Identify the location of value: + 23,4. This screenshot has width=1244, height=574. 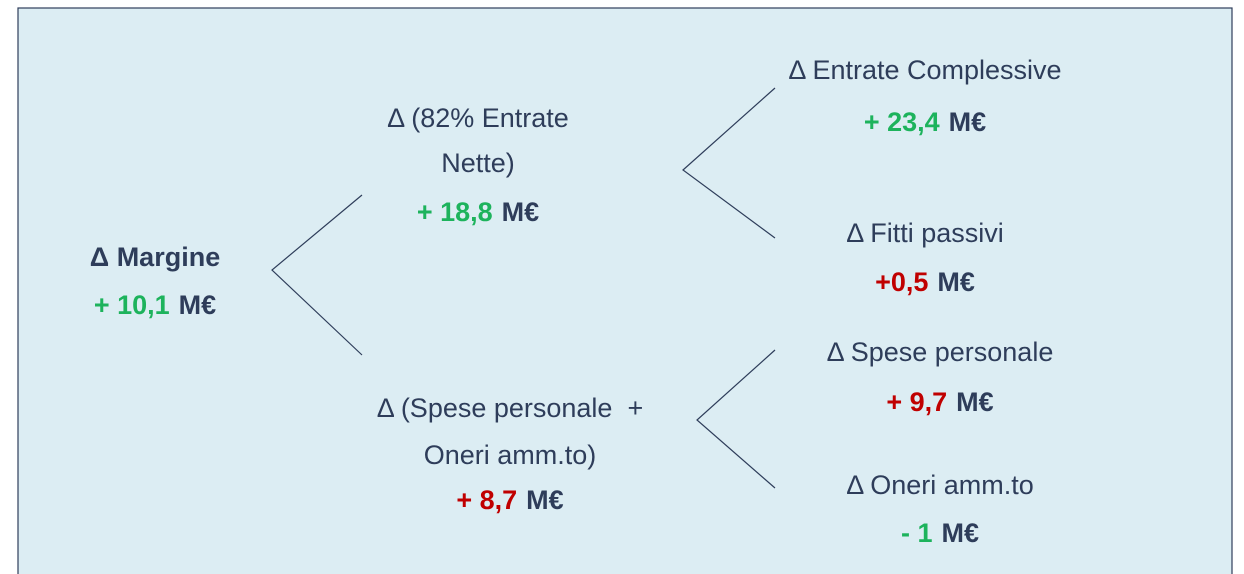
(902, 122).